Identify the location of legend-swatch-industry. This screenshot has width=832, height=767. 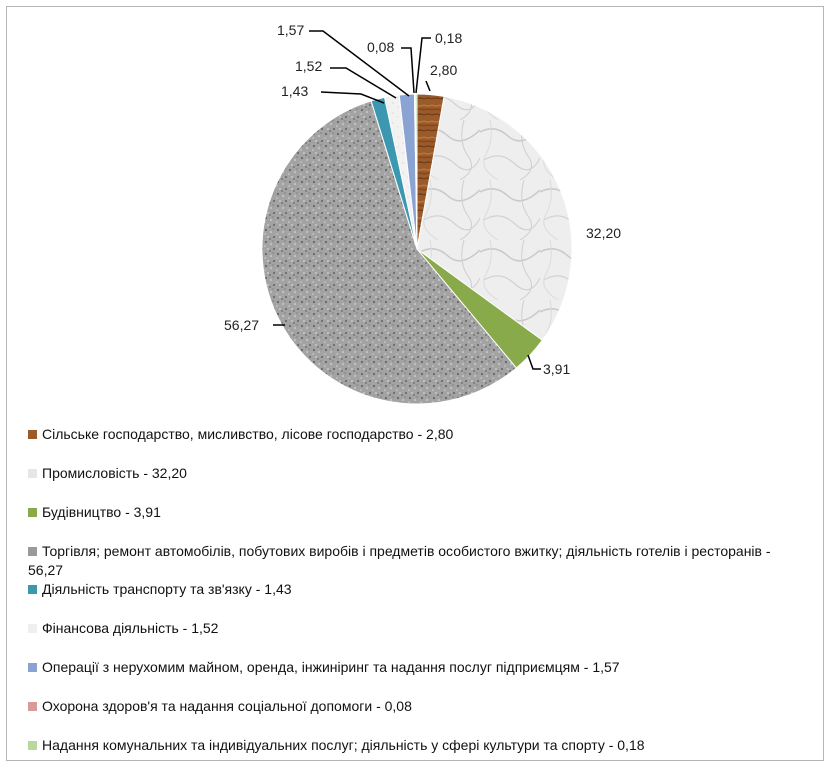
(32, 473).